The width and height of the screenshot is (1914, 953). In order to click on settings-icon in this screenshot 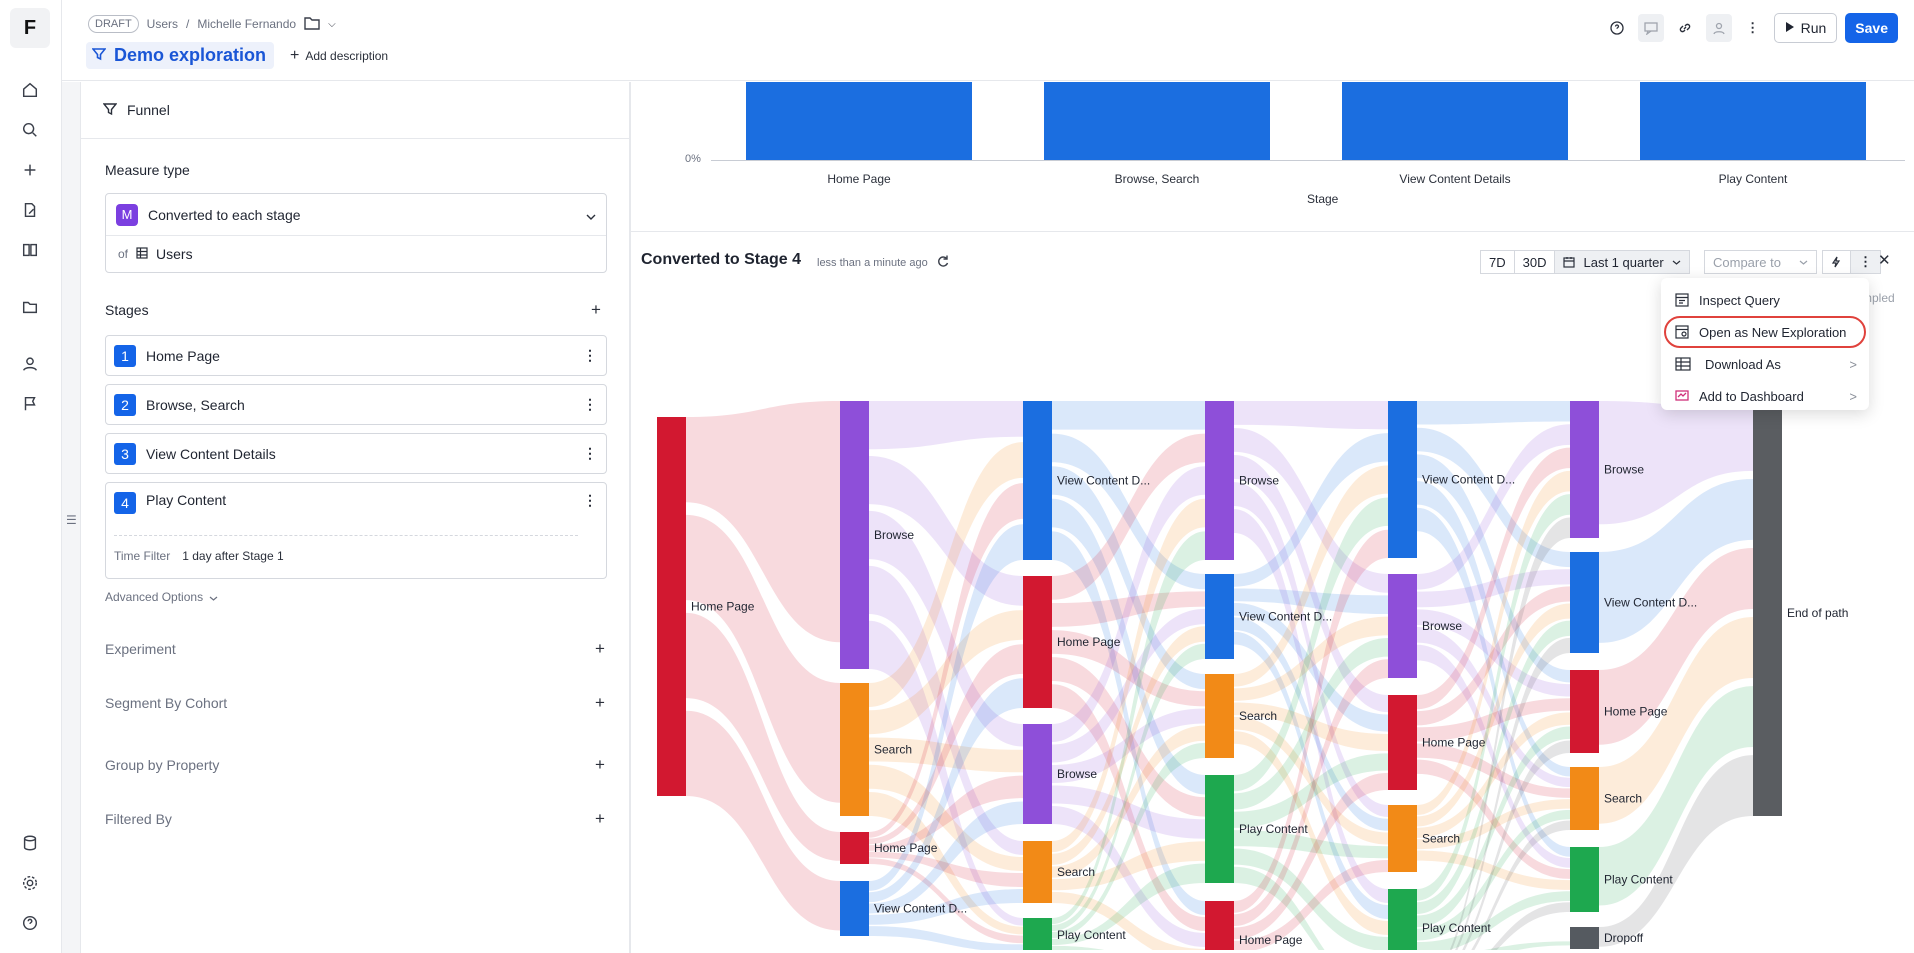, I will do `click(30, 883)`.